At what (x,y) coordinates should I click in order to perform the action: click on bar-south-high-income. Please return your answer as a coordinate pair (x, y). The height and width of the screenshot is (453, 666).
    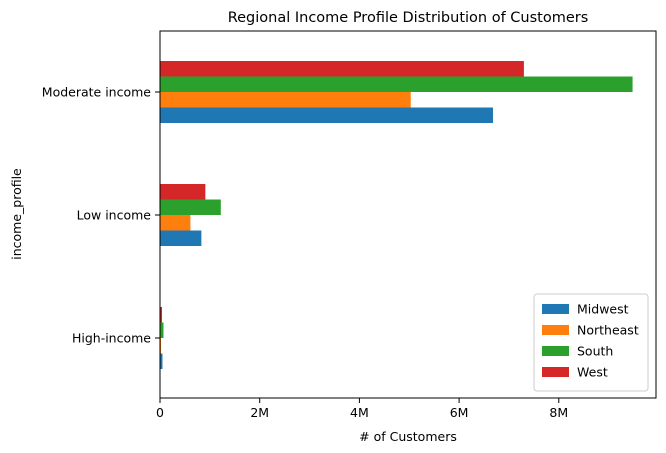
    Looking at the image, I should click on (162, 330).